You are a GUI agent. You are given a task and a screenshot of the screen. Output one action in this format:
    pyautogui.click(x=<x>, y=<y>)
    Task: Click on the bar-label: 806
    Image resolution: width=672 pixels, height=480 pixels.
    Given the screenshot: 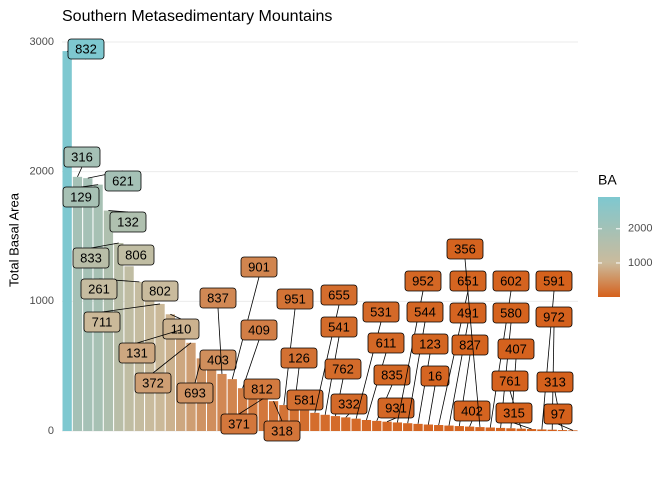 What is the action you would take?
    pyautogui.click(x=136, y=254)
    